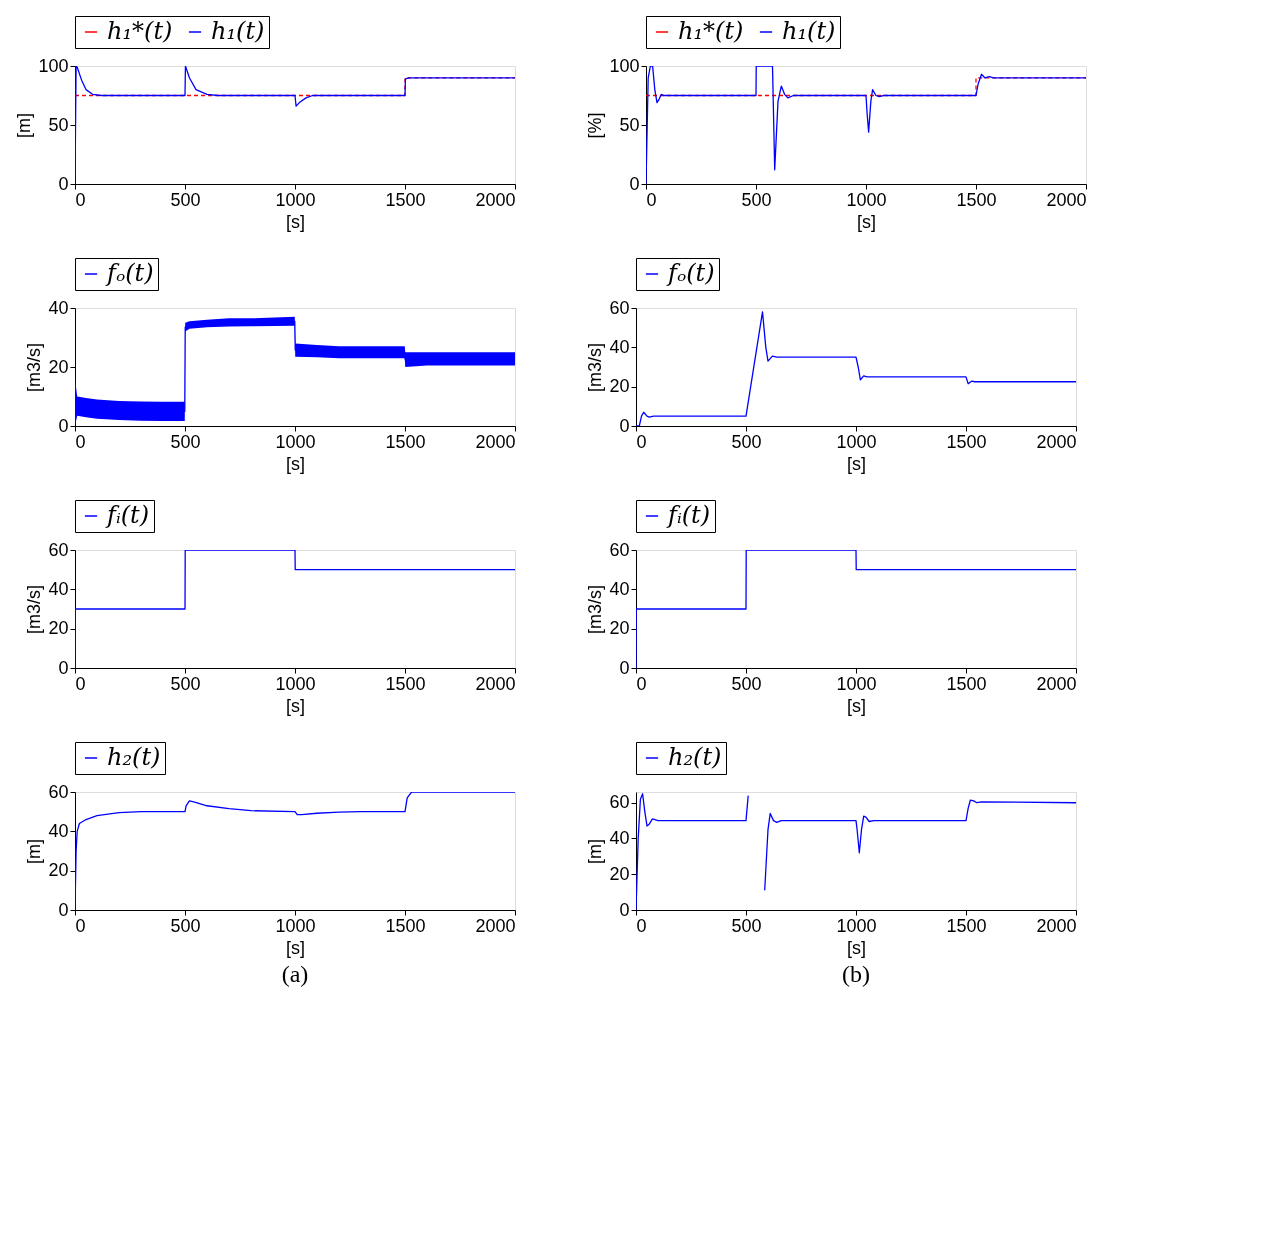  I want to click on text: (a), so click(295, 974).